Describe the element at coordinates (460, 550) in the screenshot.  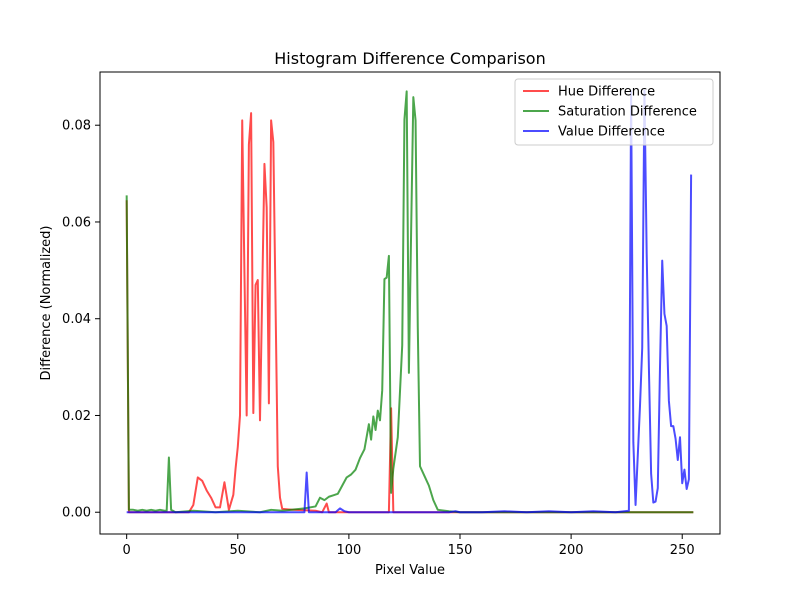
I see `x-tick-label: 150` at that location.